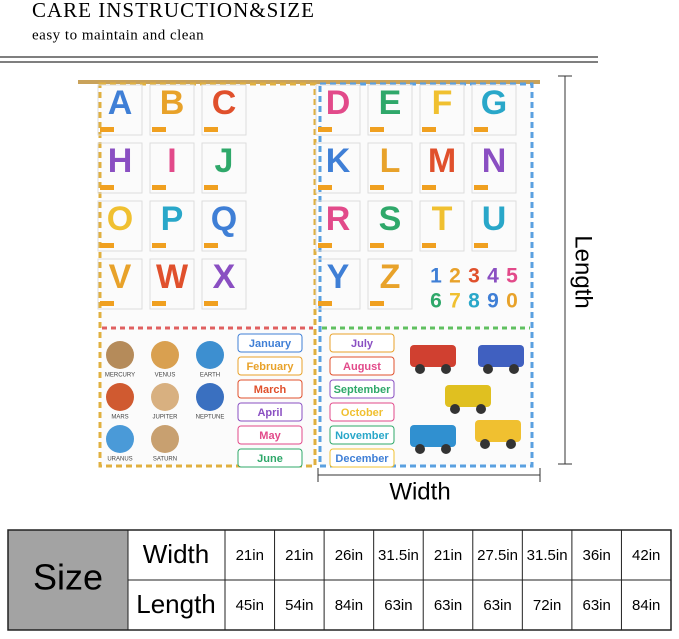  Describe the element at coordinates (338, 219) in the screenshot. I see `letter: R` at that location.